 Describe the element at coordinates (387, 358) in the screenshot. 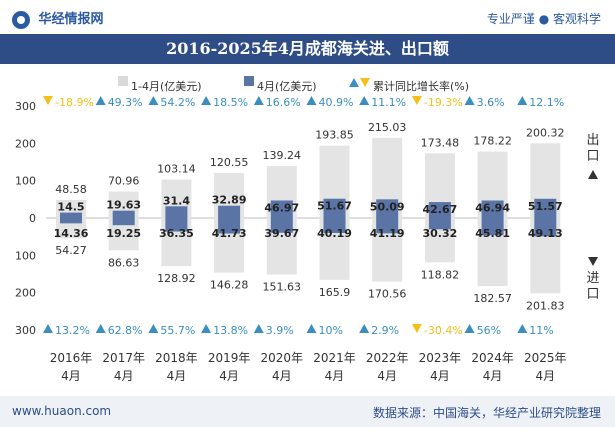

I see `x-tick-label: 2022年` at that location.